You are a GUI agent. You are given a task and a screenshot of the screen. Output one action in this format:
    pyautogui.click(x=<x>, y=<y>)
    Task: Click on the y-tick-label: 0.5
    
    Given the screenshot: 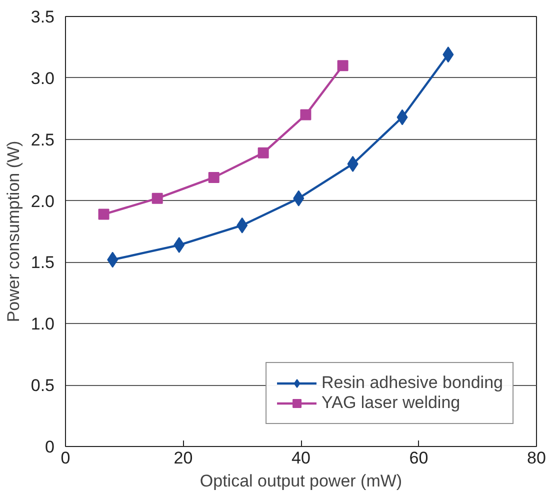 What is the action you would take?
    pyautogui.click(x=42, y=386)
    